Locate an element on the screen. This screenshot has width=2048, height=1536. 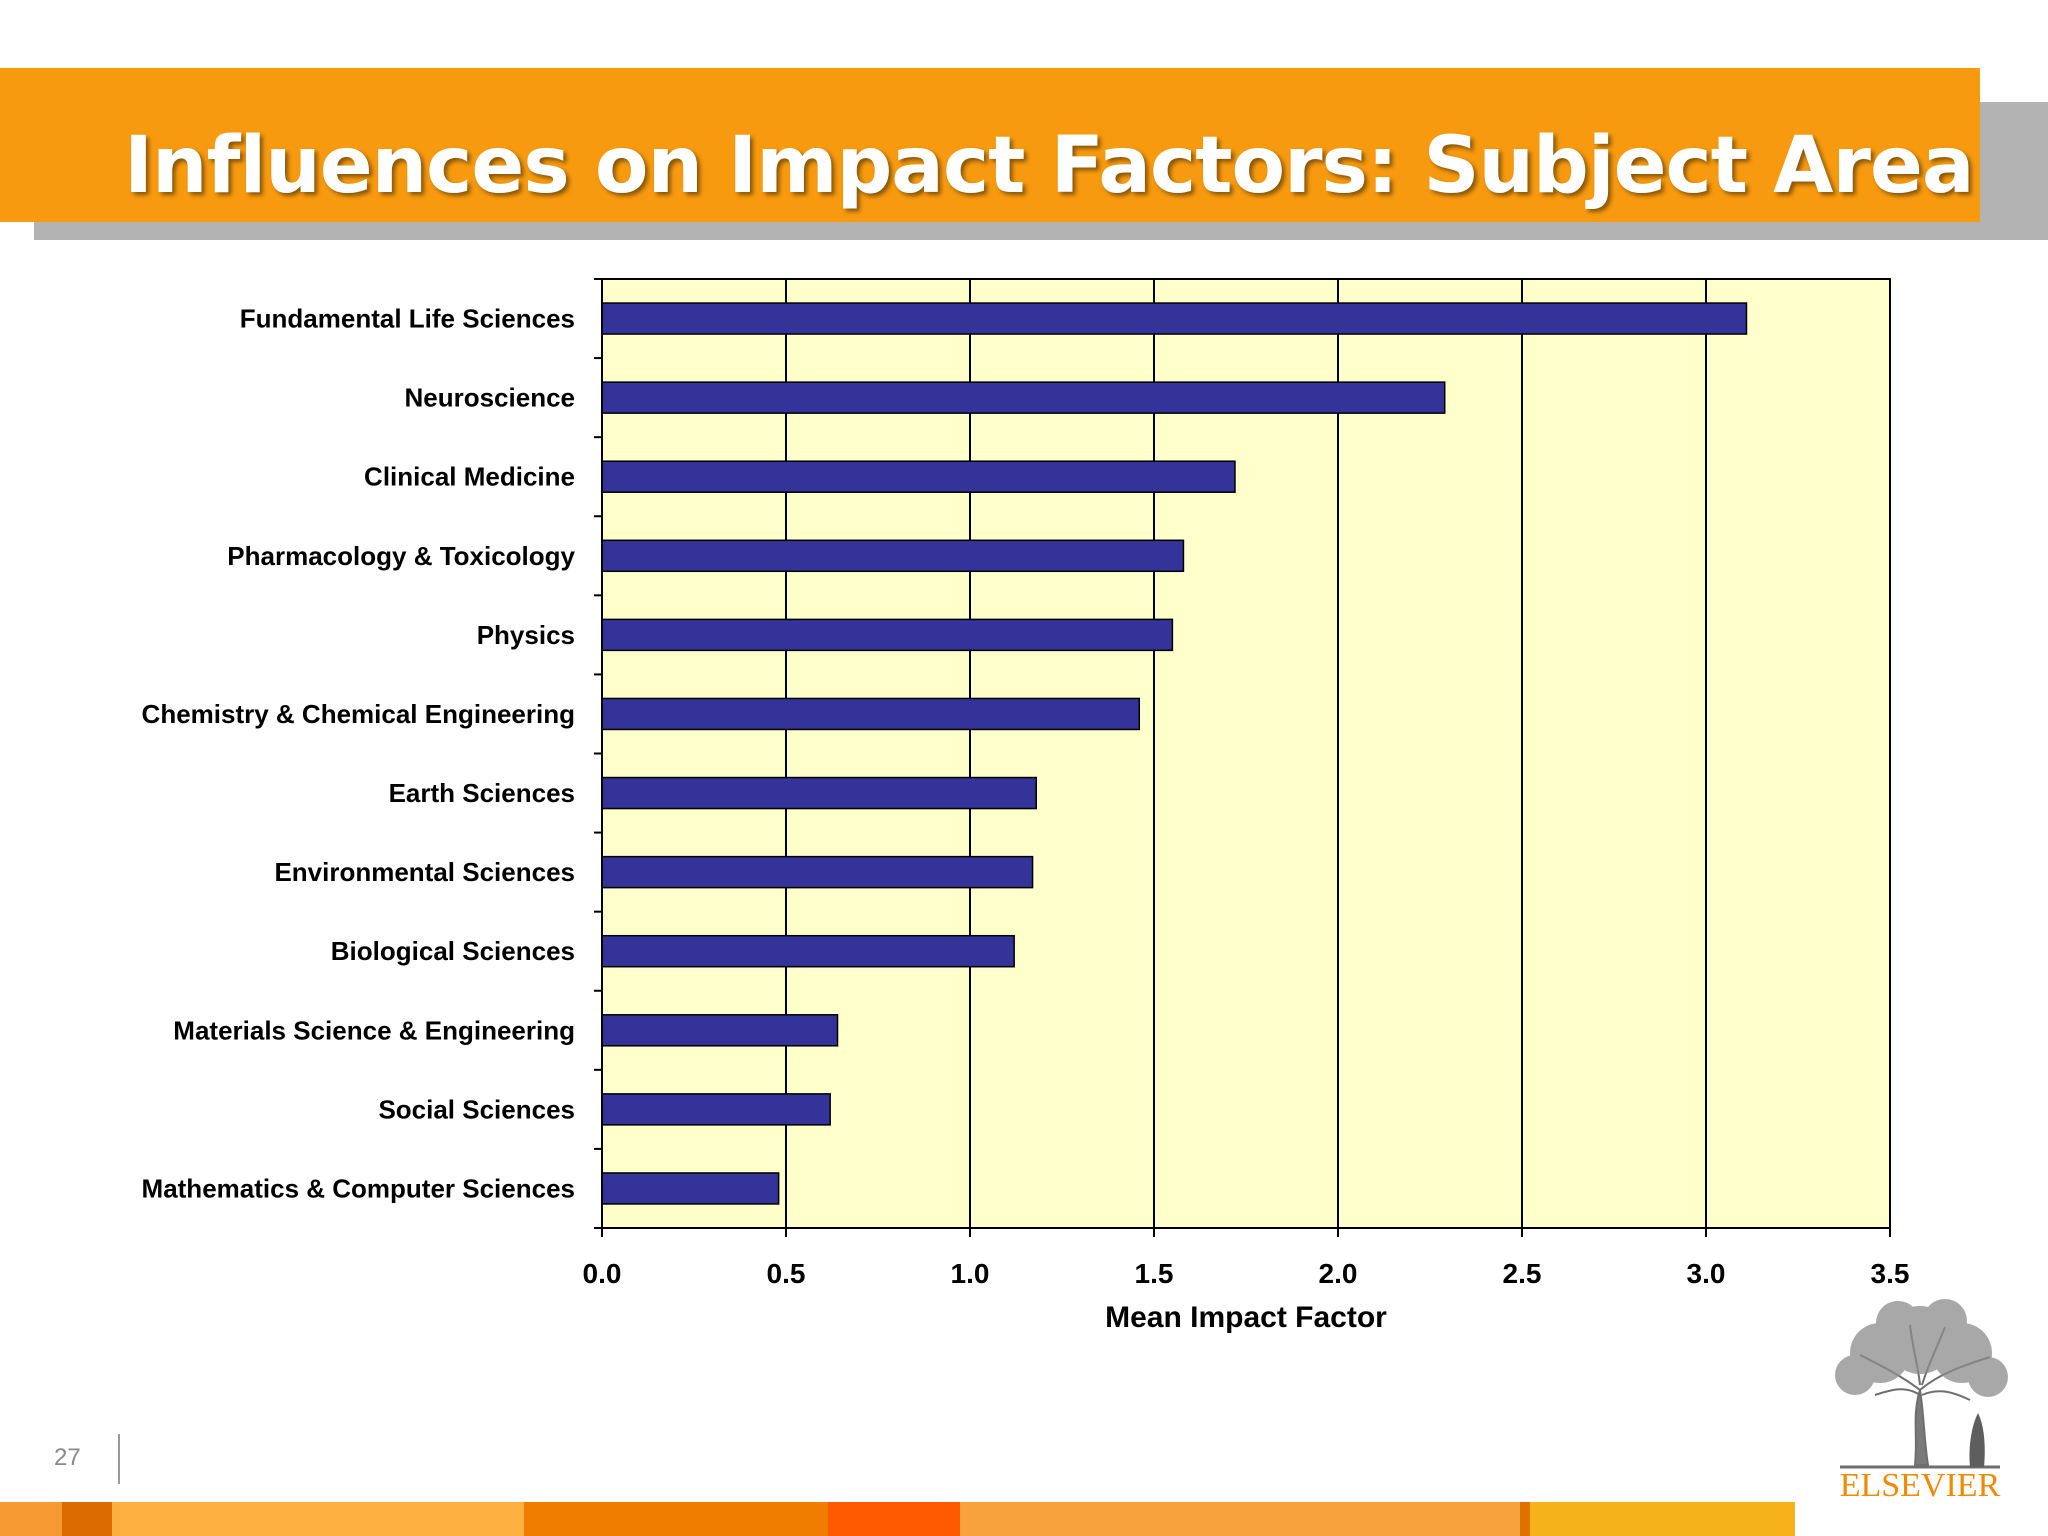
x-tick-label: 0.0 is located at coordinates (602, 1273).